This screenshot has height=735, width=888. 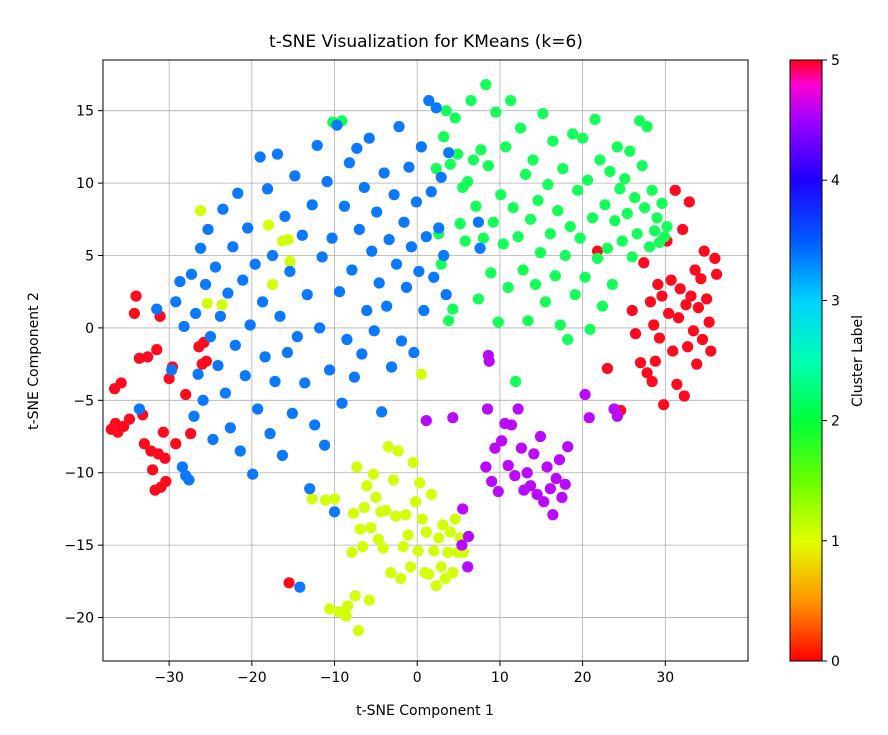 What do you see at coordinates (835, 181) in the screenshot?
I see `colorbar-tick-label: 4` at bounding box center [835, 181].